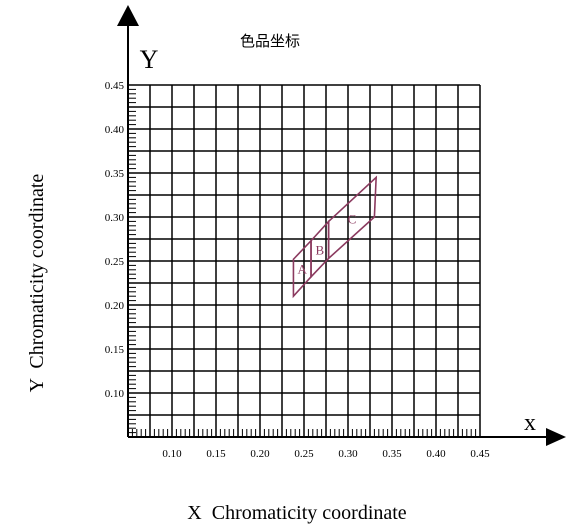  What do you see at coordinates (115, 350) in the screenshot?
I see `y-tick-label: 0.15` at bounding box center [115, 350].